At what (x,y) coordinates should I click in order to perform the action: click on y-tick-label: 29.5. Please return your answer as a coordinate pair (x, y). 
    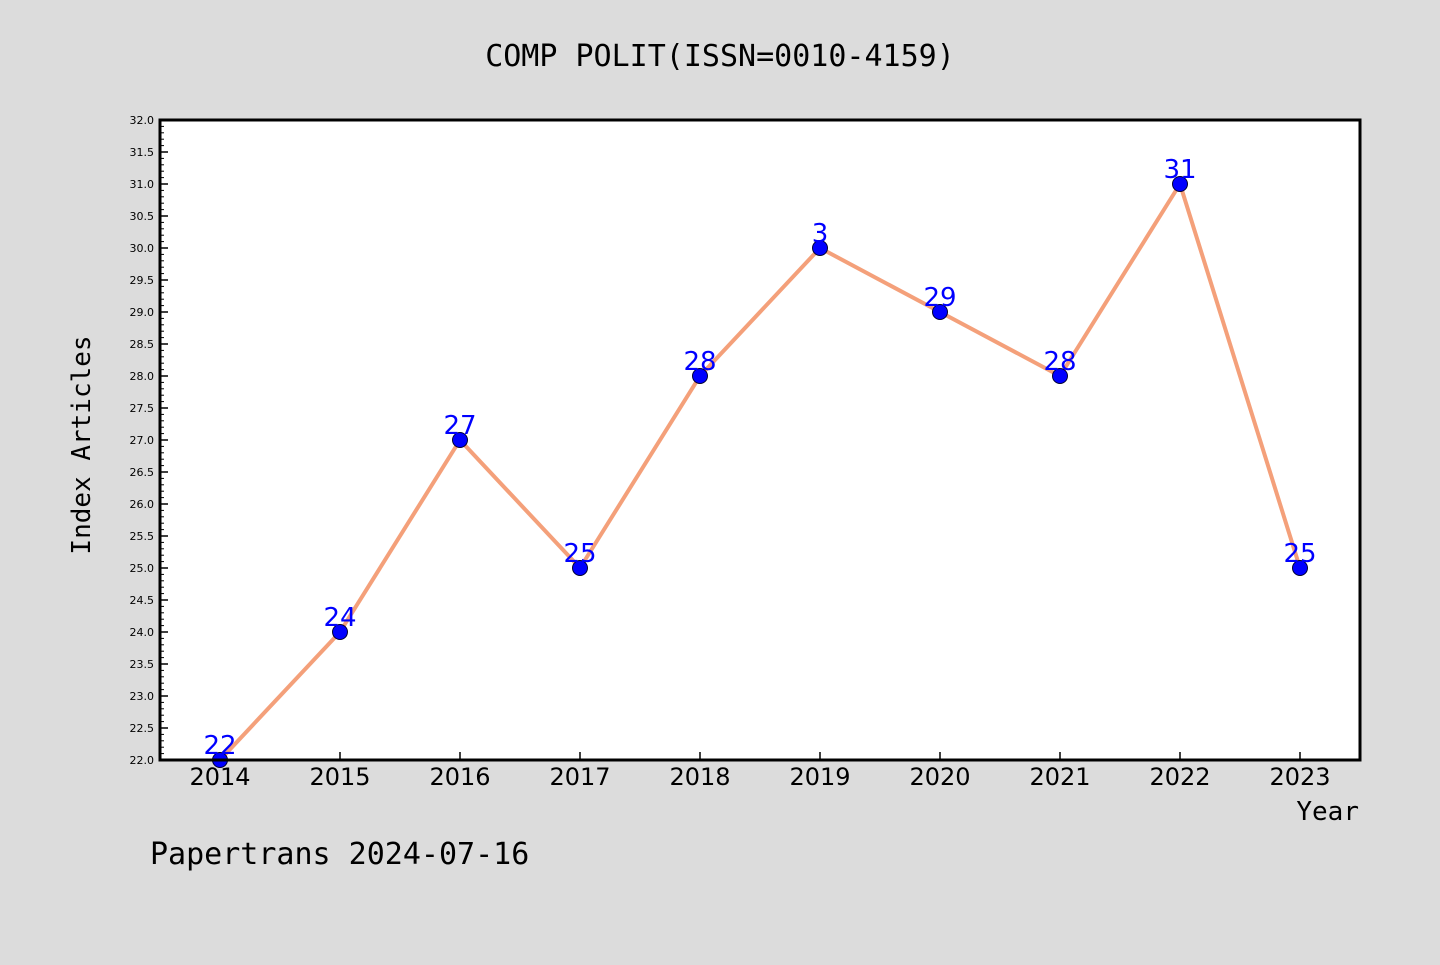
    Looking at the image, I should click on (142, 280).